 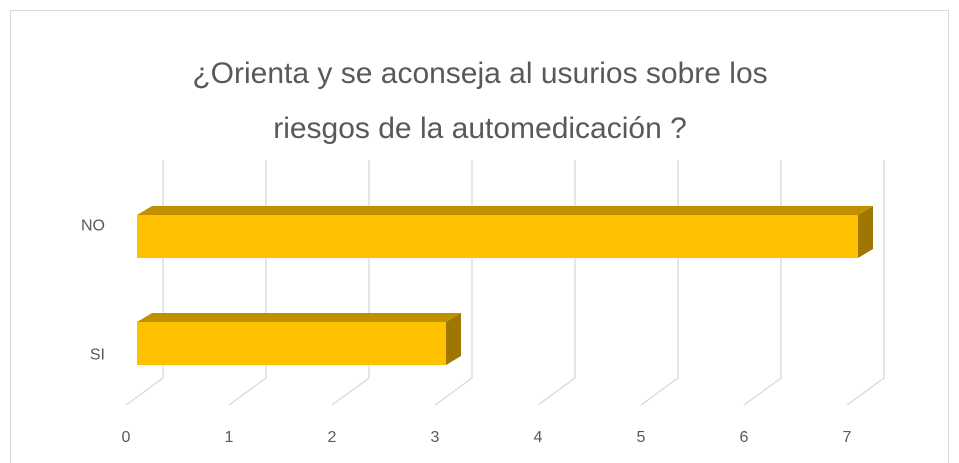 What do you see at coordinates (744, 437) in the screenshot?
I see `x-tick-label: 6` at bounding box center [744, 437].